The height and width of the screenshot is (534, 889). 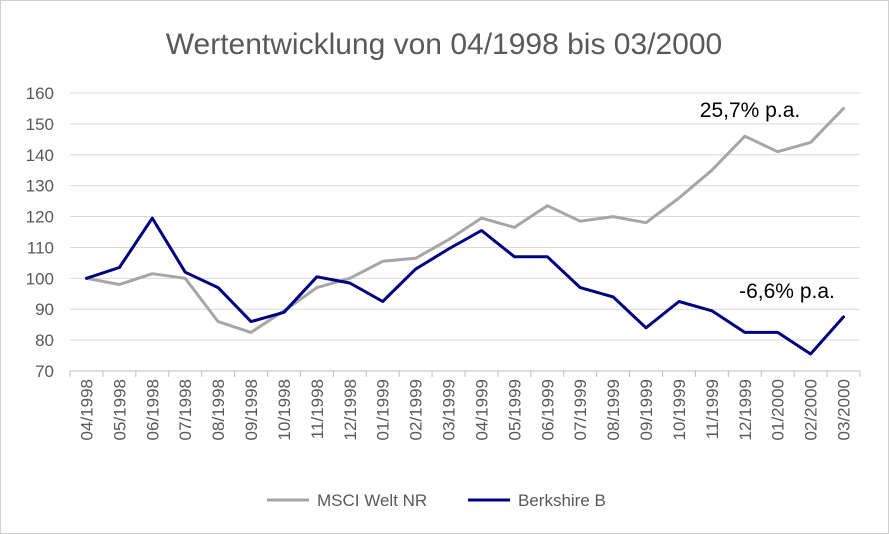 I want to click on x-tick-label: 08/1999, so click(x=613, y=409).